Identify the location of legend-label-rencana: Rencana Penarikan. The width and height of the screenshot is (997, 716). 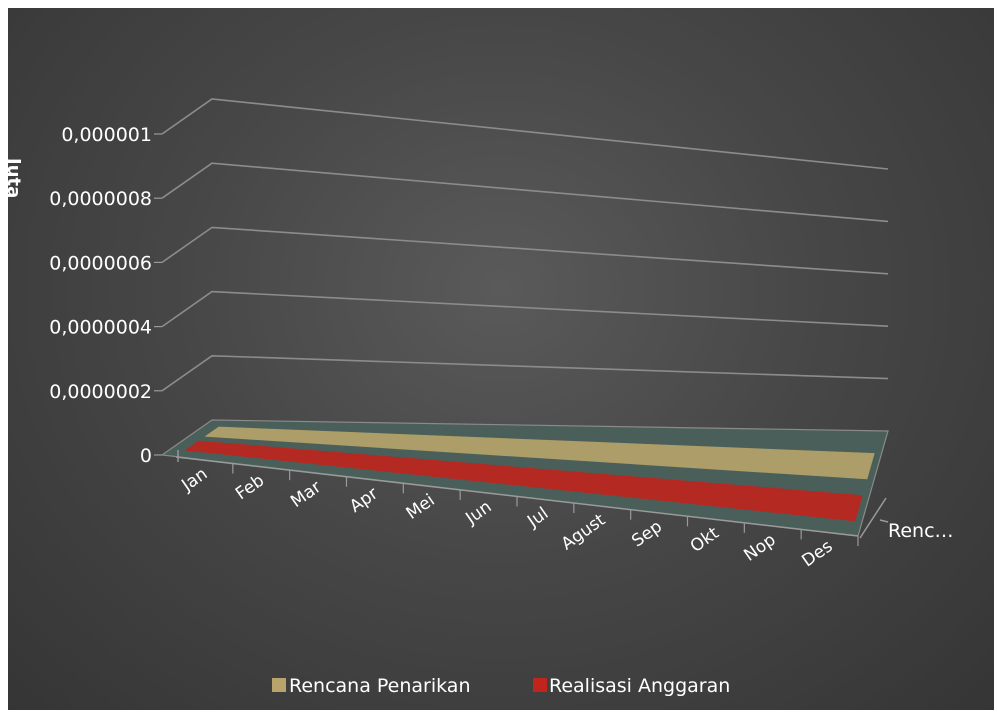
(380, 686).